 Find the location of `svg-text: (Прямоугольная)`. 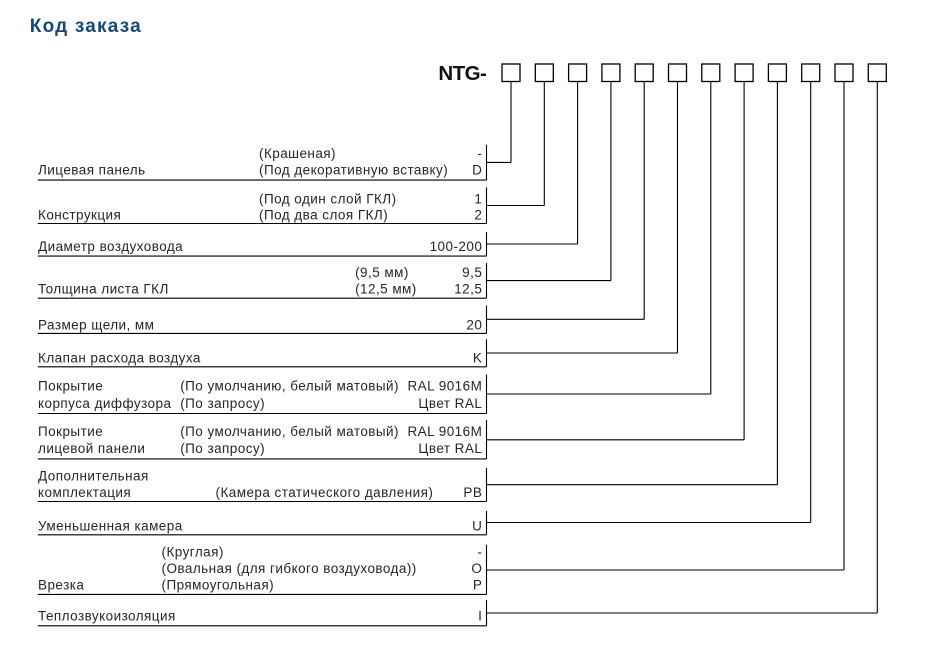

svg-text: (Прямоугольная) is located at coordinates (218, 585).